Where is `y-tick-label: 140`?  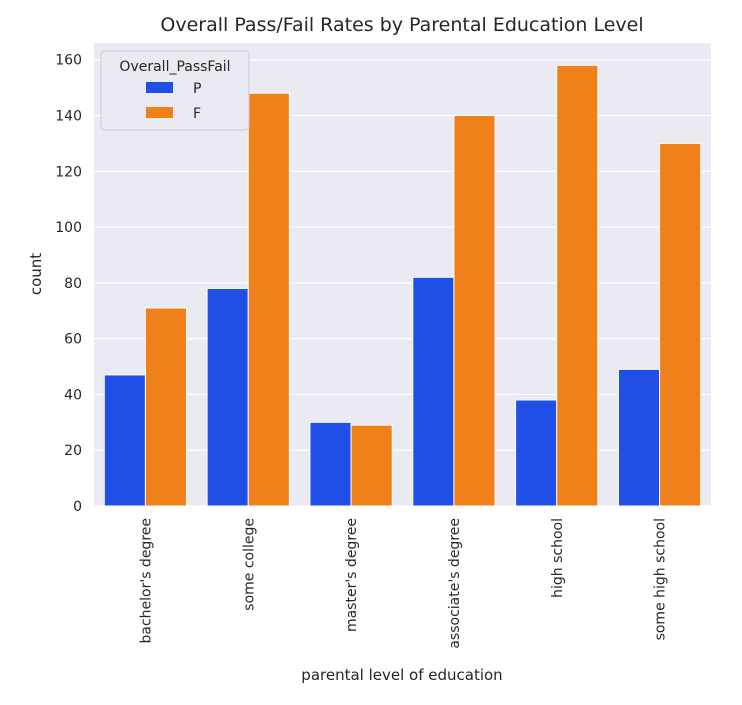
y-tick-label: 140 is located at coordinates (68, 117).